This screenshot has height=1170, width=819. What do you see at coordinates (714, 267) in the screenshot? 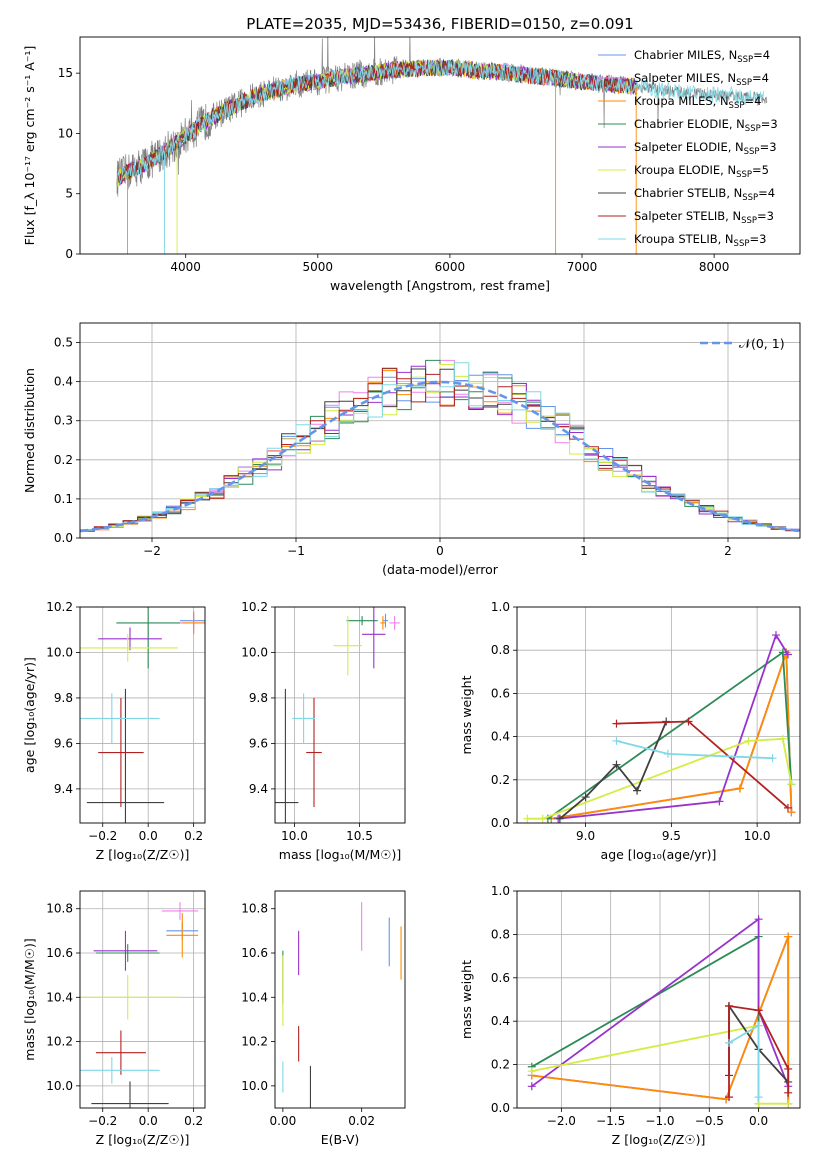
I see `x-tick-label: 8000` at bounding box center [714, 267].